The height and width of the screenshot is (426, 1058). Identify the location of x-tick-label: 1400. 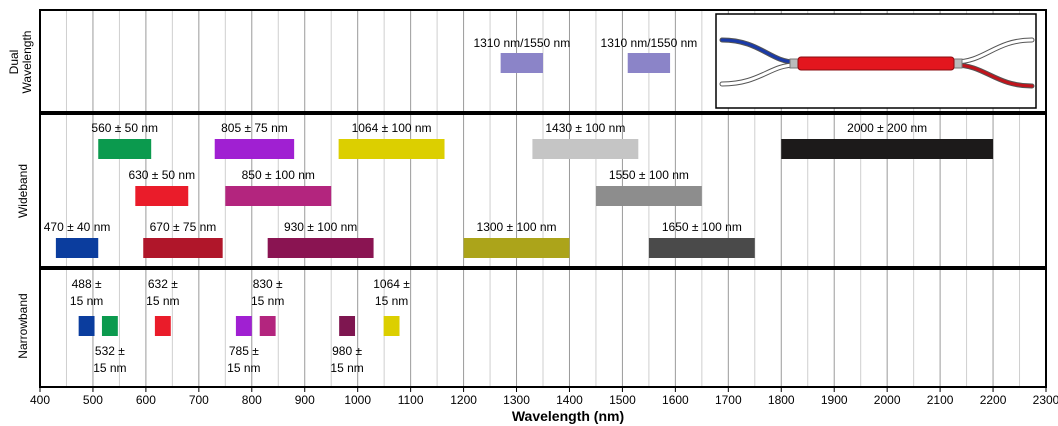
(569, 400).